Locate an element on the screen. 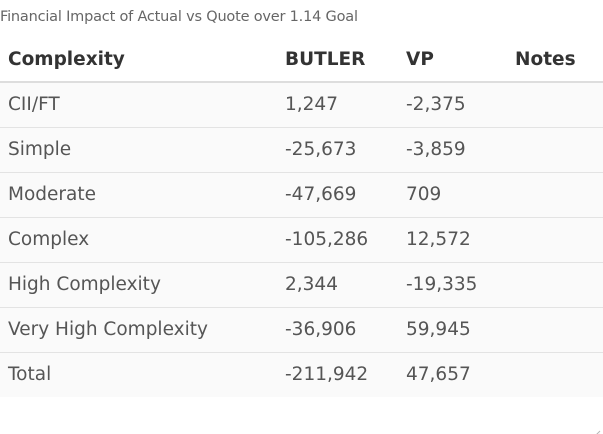 The height and width of the screenshot is (434, 603). column-header-vp: VP is located at coordinates (452, 60).